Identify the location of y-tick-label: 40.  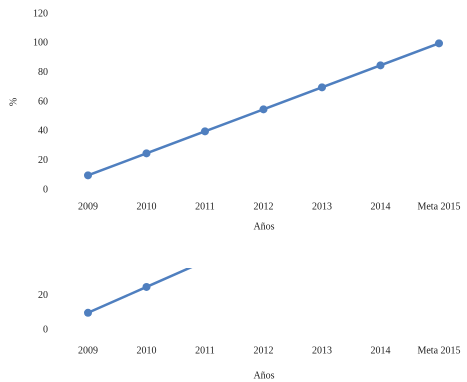
(43, 131).